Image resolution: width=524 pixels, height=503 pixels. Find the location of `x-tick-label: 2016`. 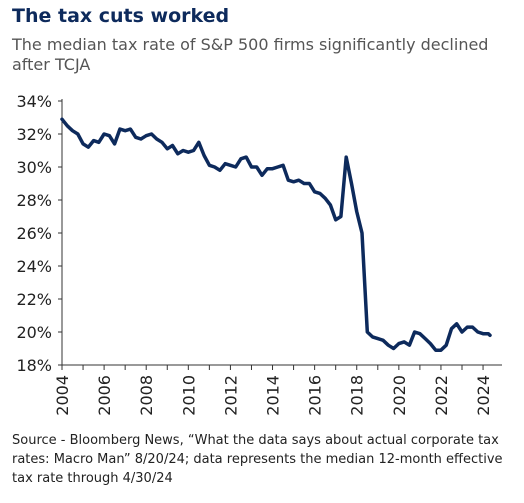

x-tick-label: 2016 is located at coordinates (315, 395).